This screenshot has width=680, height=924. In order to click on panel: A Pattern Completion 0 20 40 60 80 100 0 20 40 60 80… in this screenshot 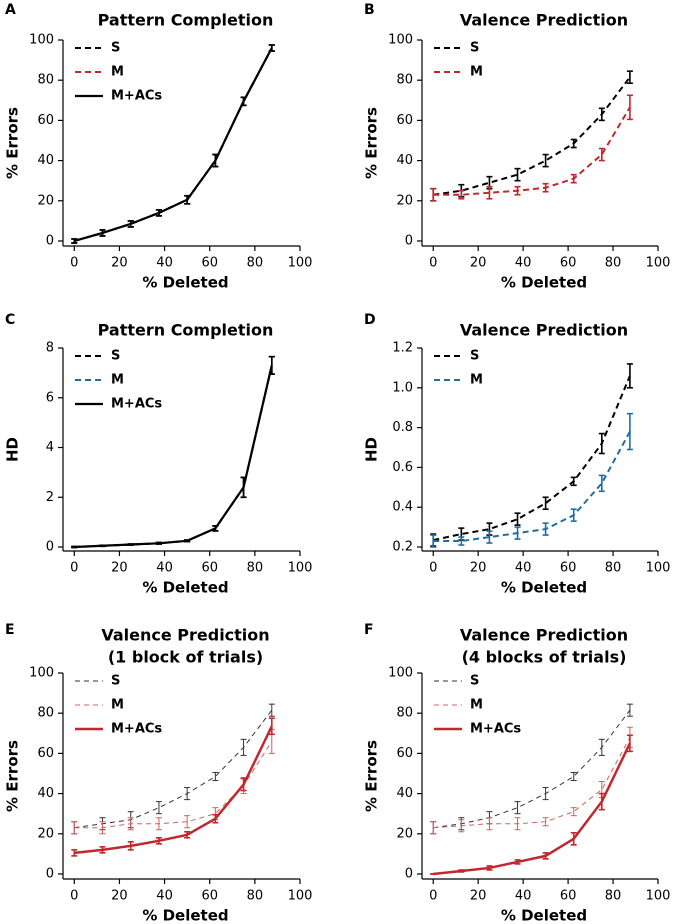, I will do `click(158, 147)`.